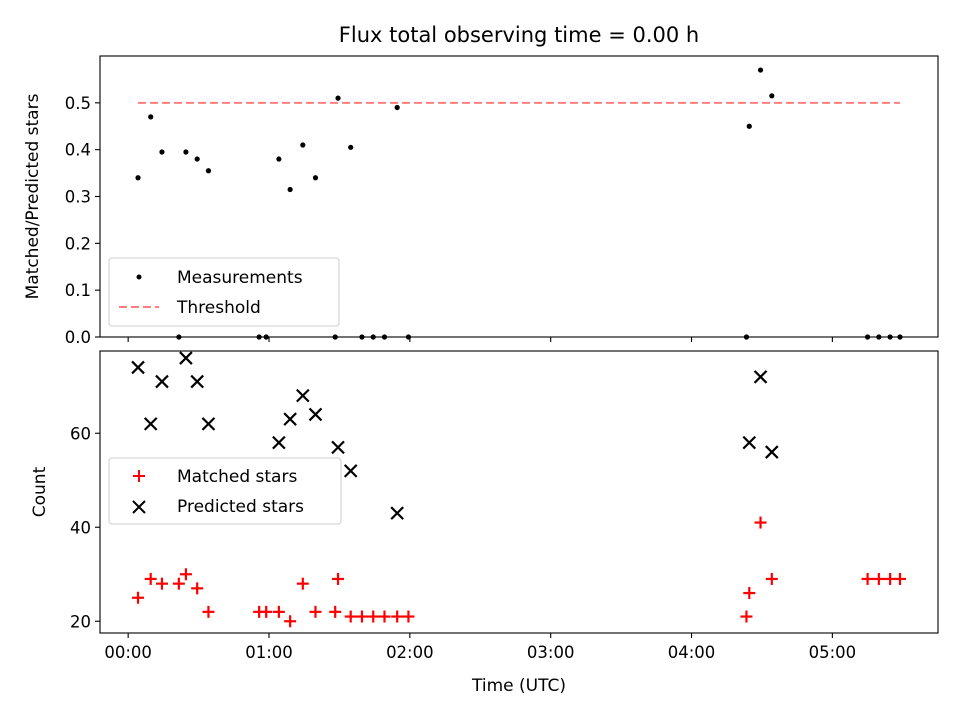  I want to click on bottom-xtick-label: 03:00, so click(551, 652).